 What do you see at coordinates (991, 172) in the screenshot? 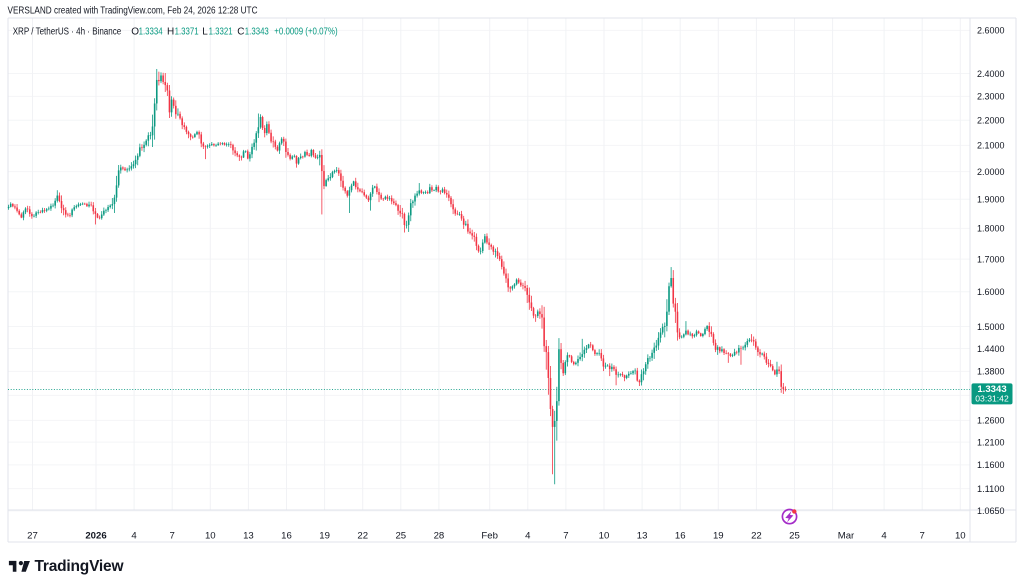
I see `svg-text: 2.0000` at bounding box center [991, 172].